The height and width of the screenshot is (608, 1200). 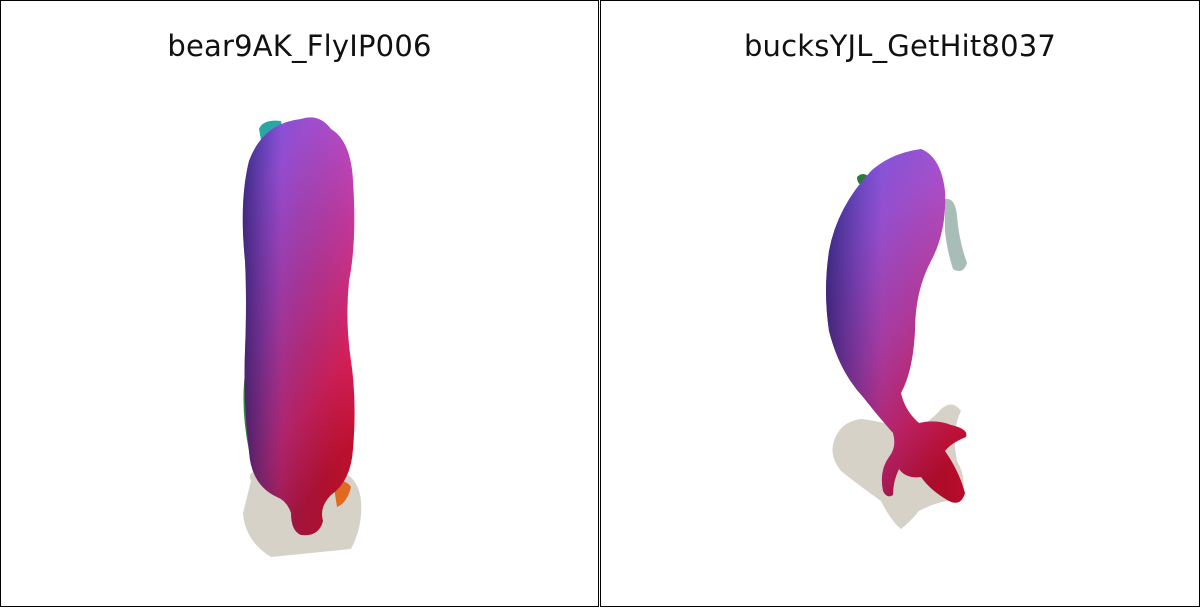 What do you see at coordinates (299, 46) in the screenshot?
I see `panel-title-left: bear9AK_FlyIP006` at bounding box center [299, 46].